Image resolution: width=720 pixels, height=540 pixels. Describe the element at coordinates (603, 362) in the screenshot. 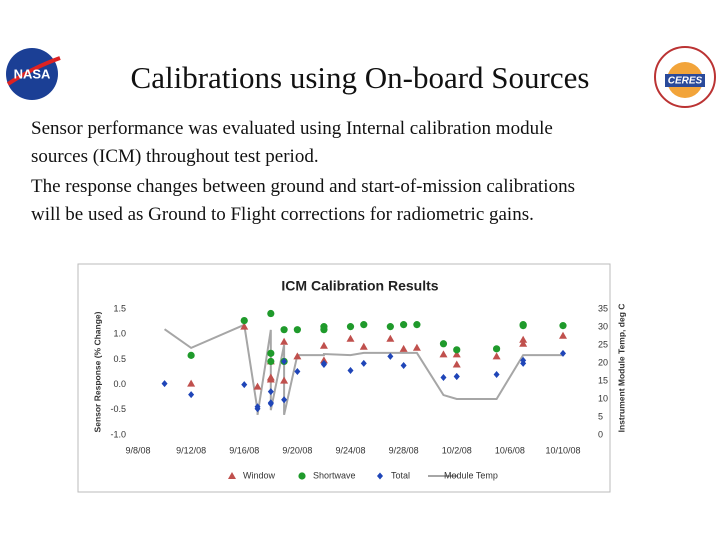

I see `y2-tick-label: 20` at that location.